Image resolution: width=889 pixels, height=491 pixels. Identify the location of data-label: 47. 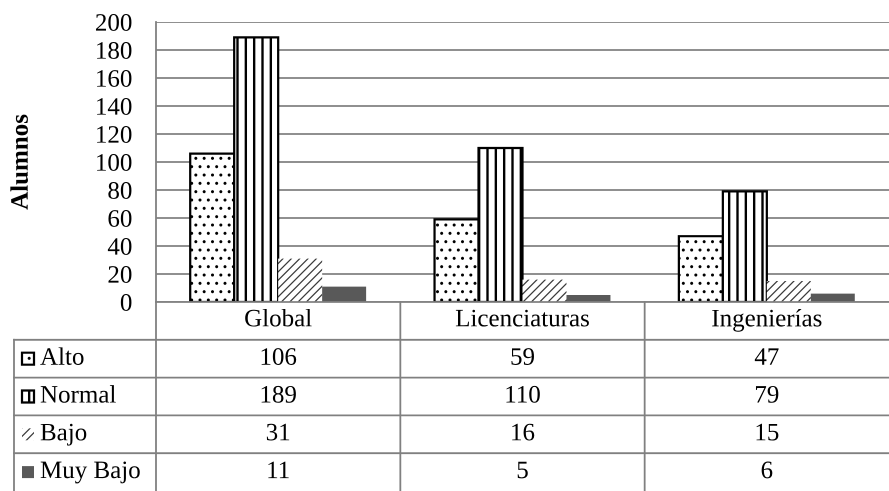
(766, 356).